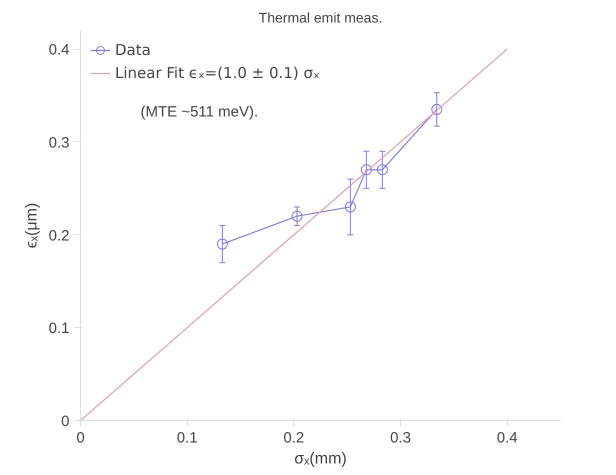 This screenshot has height=475, width=616. I want to click on x-tick-label: 0, so click(80, 438).